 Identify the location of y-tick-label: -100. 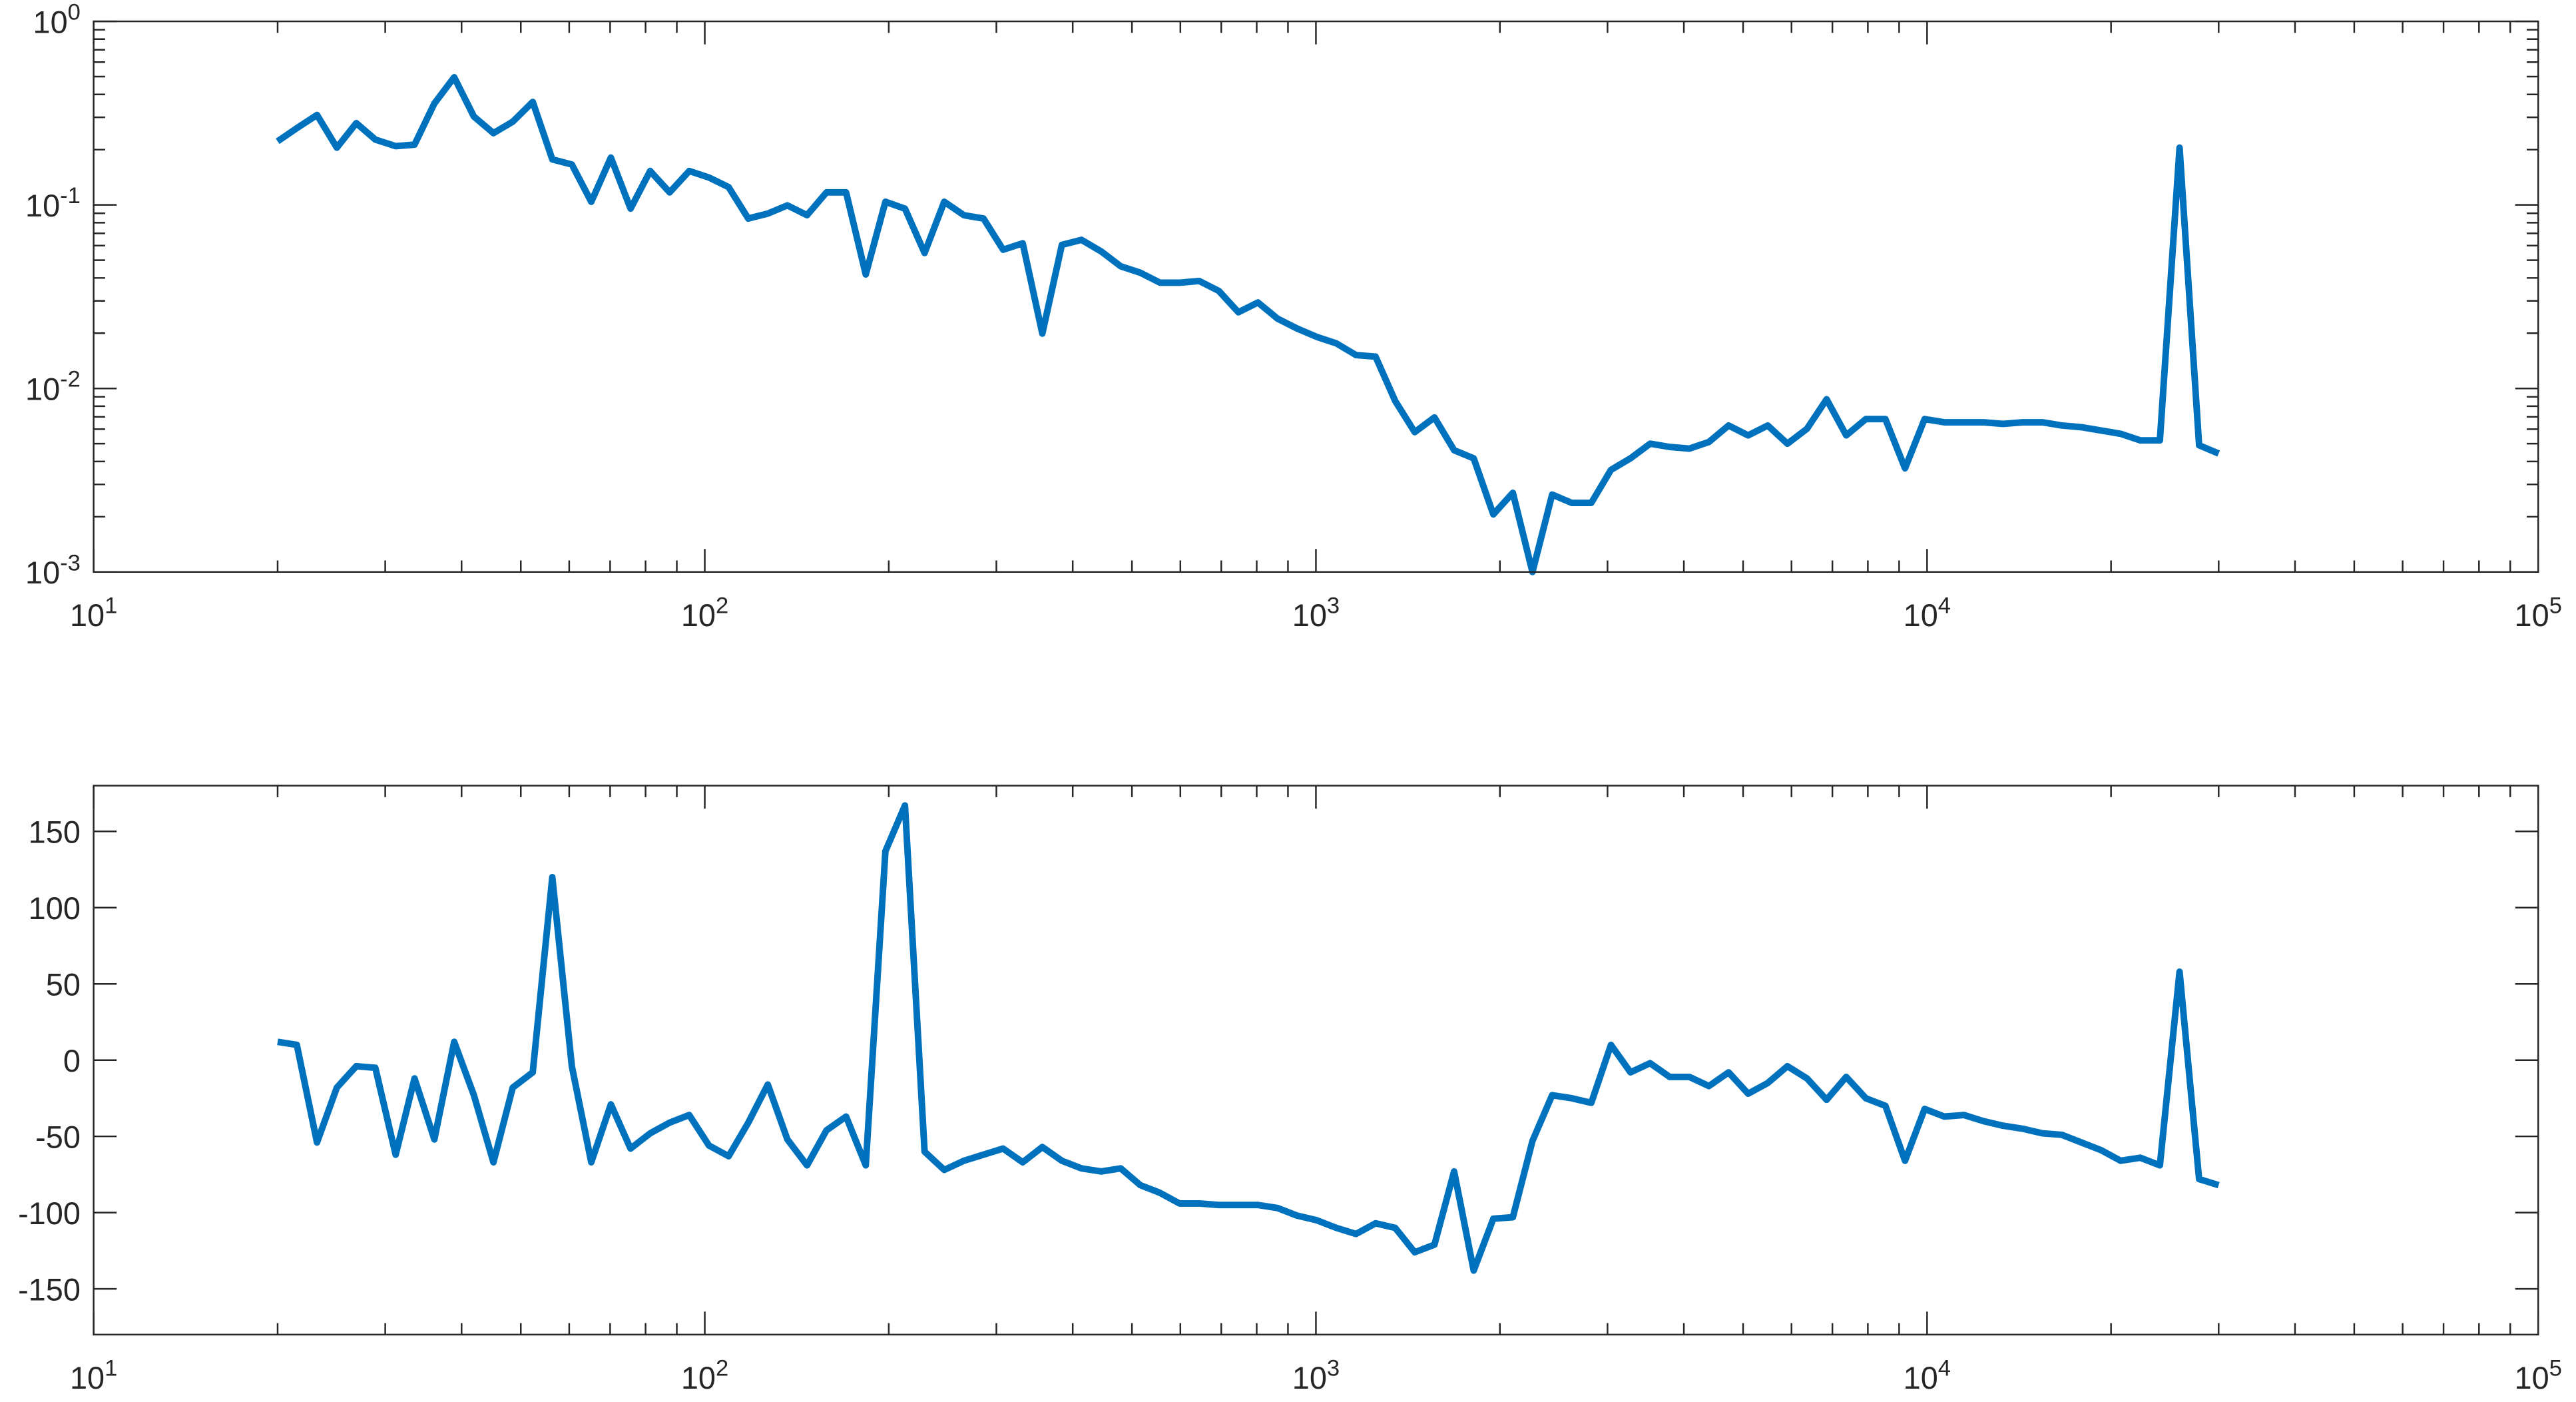
(49, 1213).